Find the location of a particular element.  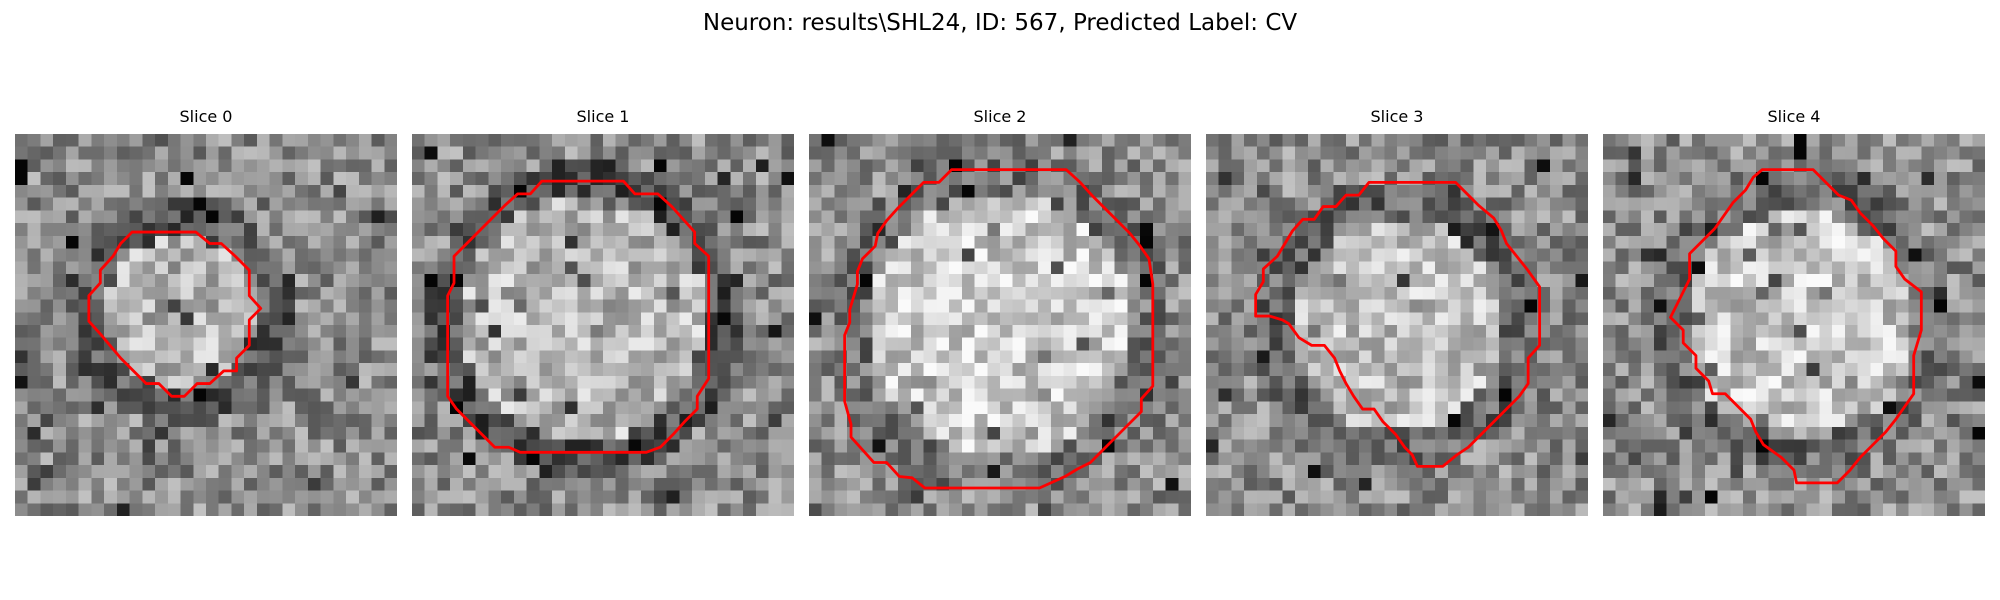

slice-panel-4: Slice 4 is located at coordinates (1794, 311).